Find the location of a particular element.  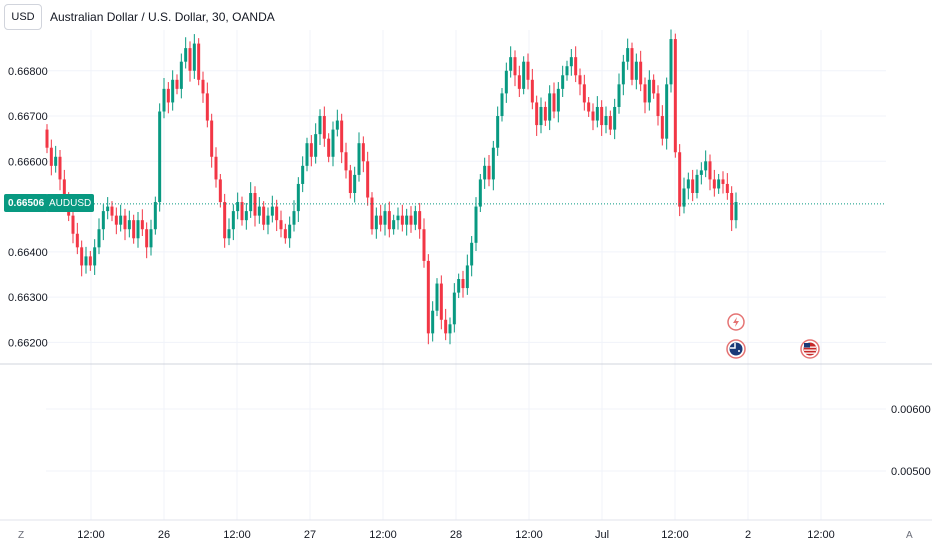

currency-button: USD is located at coordinates (23, 17).